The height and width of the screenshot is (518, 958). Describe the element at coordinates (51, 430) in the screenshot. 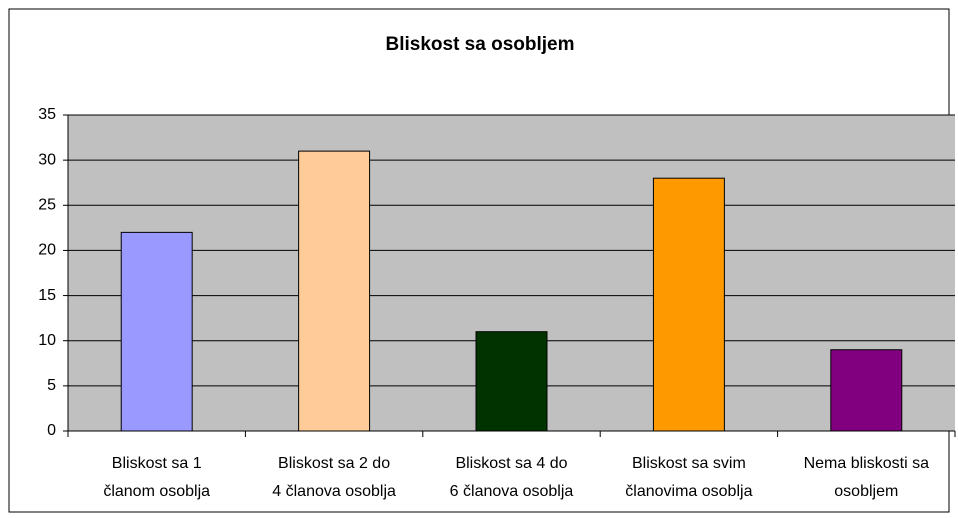

I see `y-tick-label: 0` at that location.